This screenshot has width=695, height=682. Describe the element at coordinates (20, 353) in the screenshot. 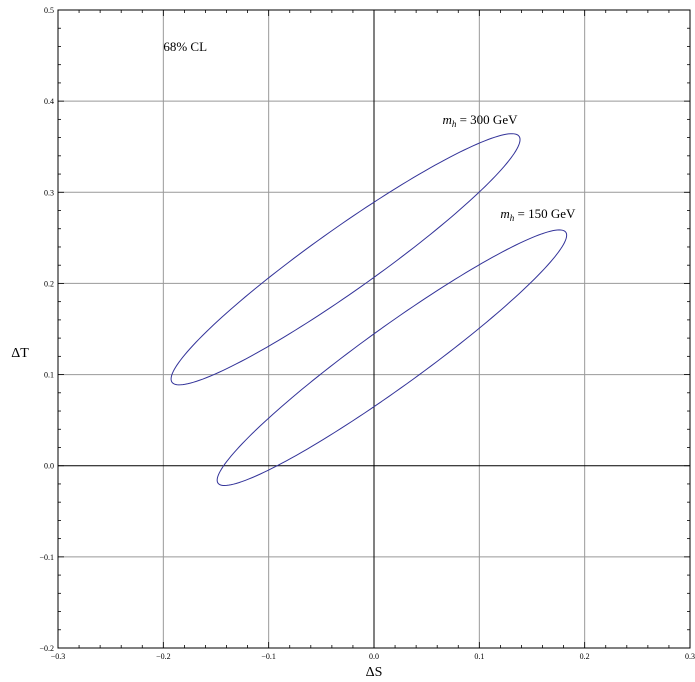

I see `y-axis-label: ΔT` at that location.